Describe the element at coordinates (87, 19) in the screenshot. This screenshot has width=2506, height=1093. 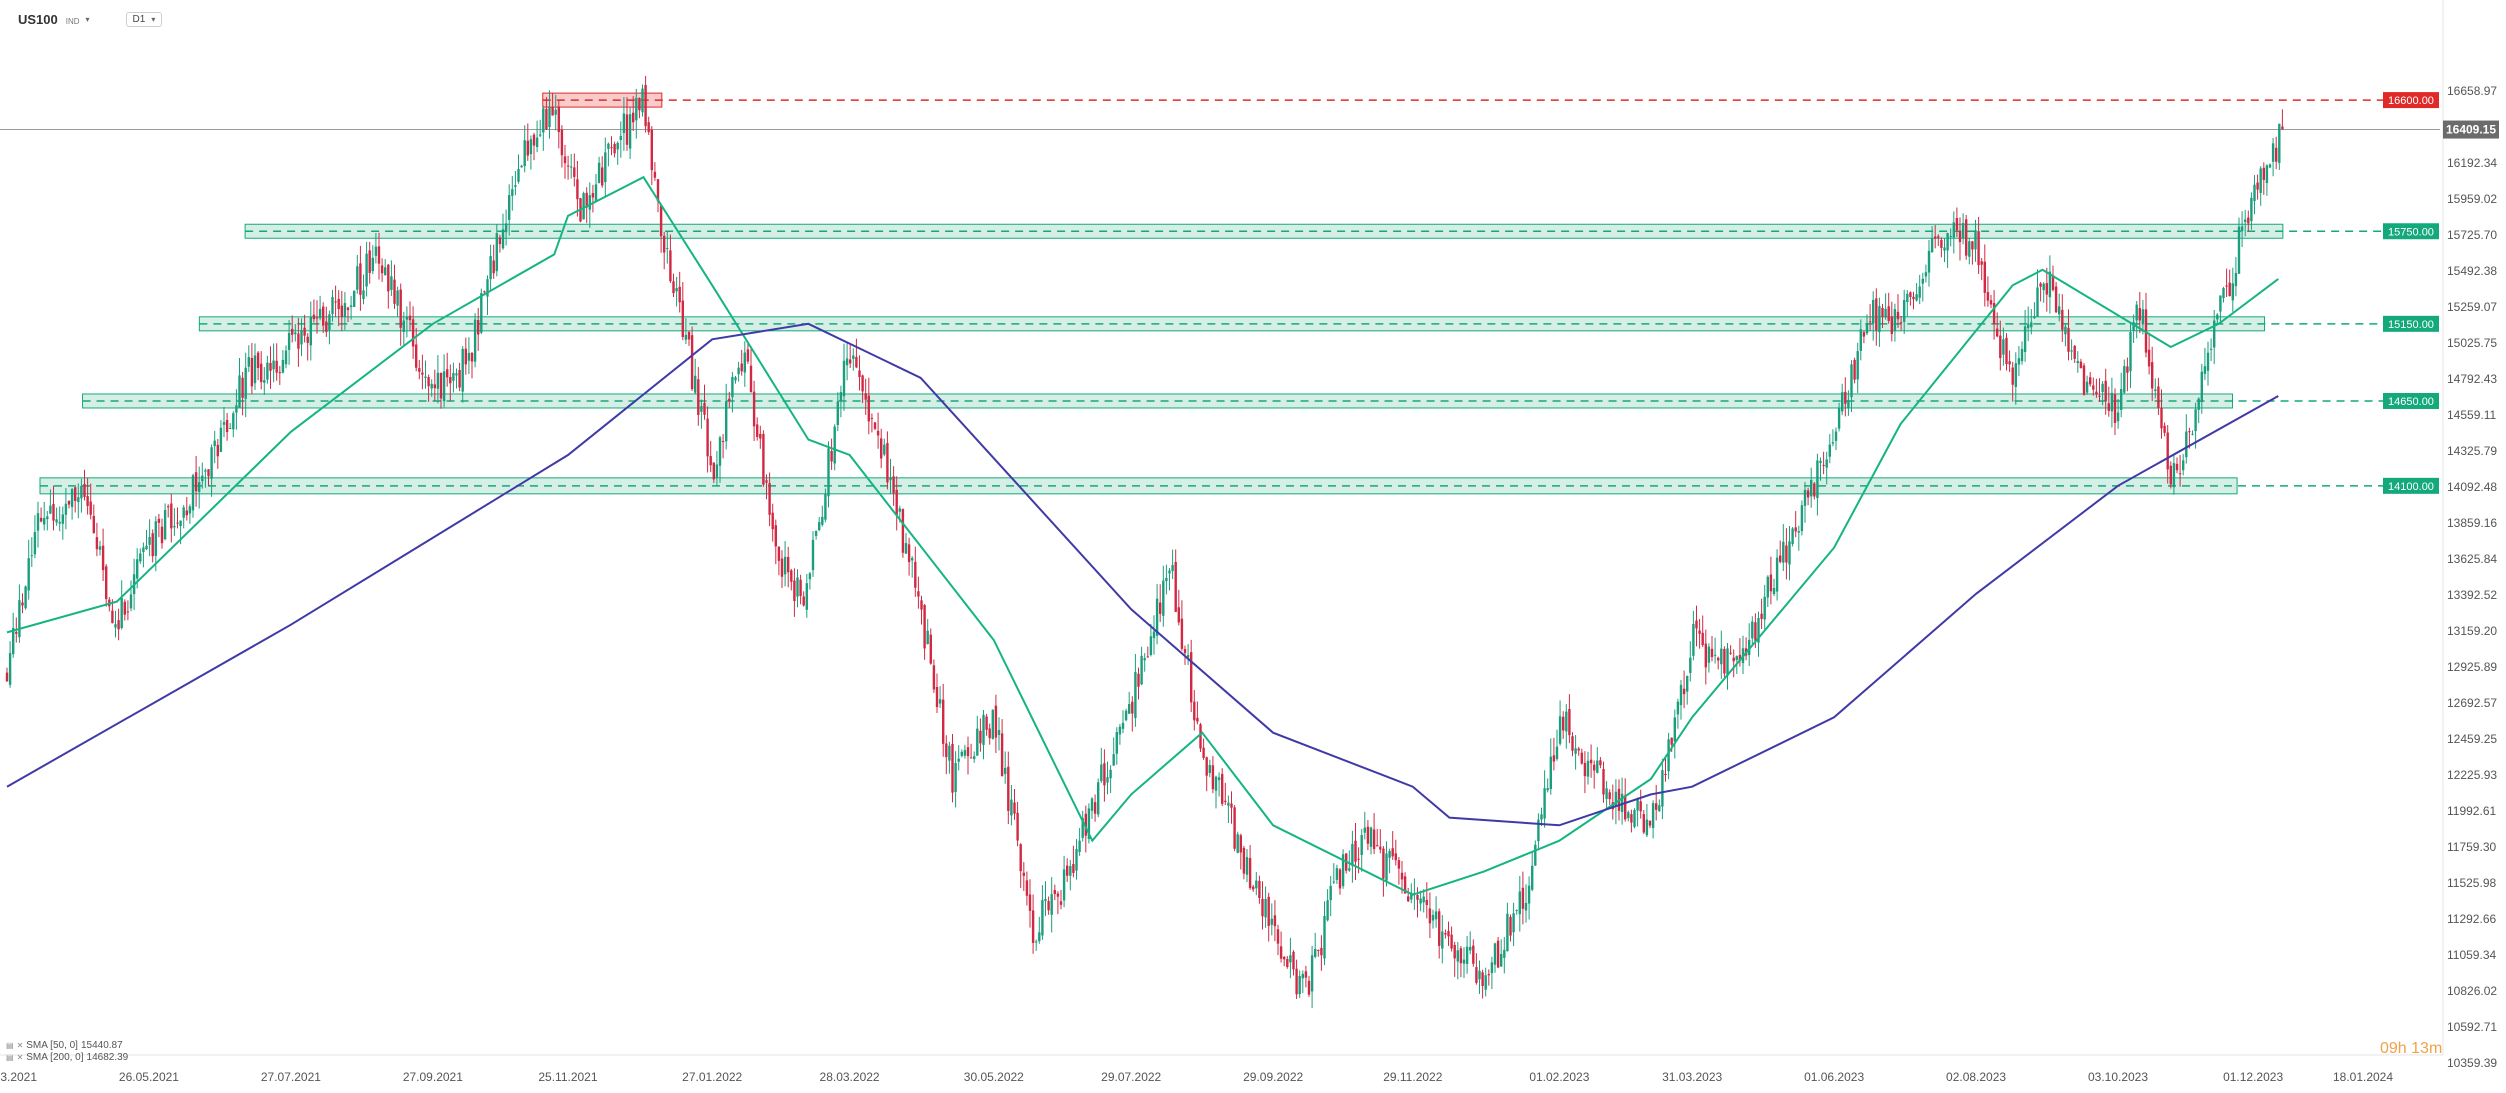
I see `symbol-dropdown-icon: ▾` at that location.